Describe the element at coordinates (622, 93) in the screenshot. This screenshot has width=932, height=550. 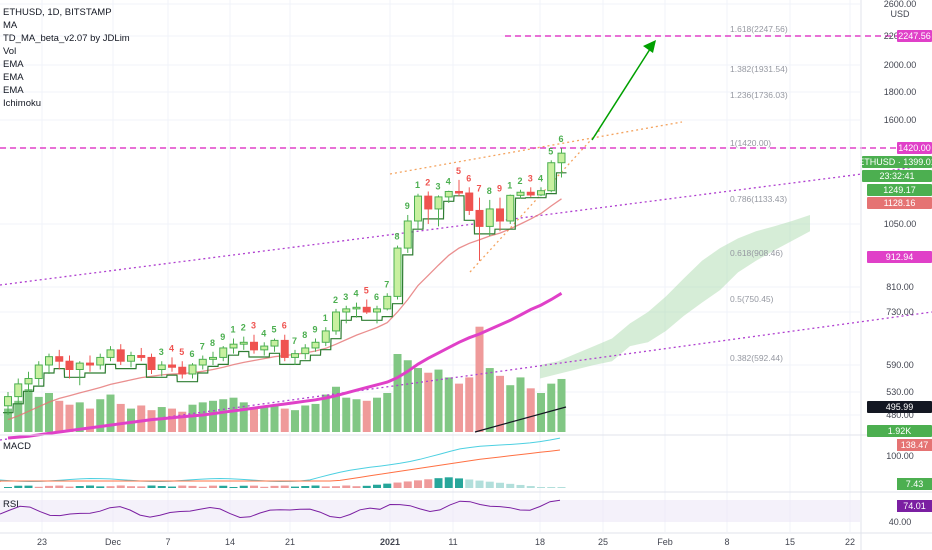
I see `arrow-shaft` at that location.